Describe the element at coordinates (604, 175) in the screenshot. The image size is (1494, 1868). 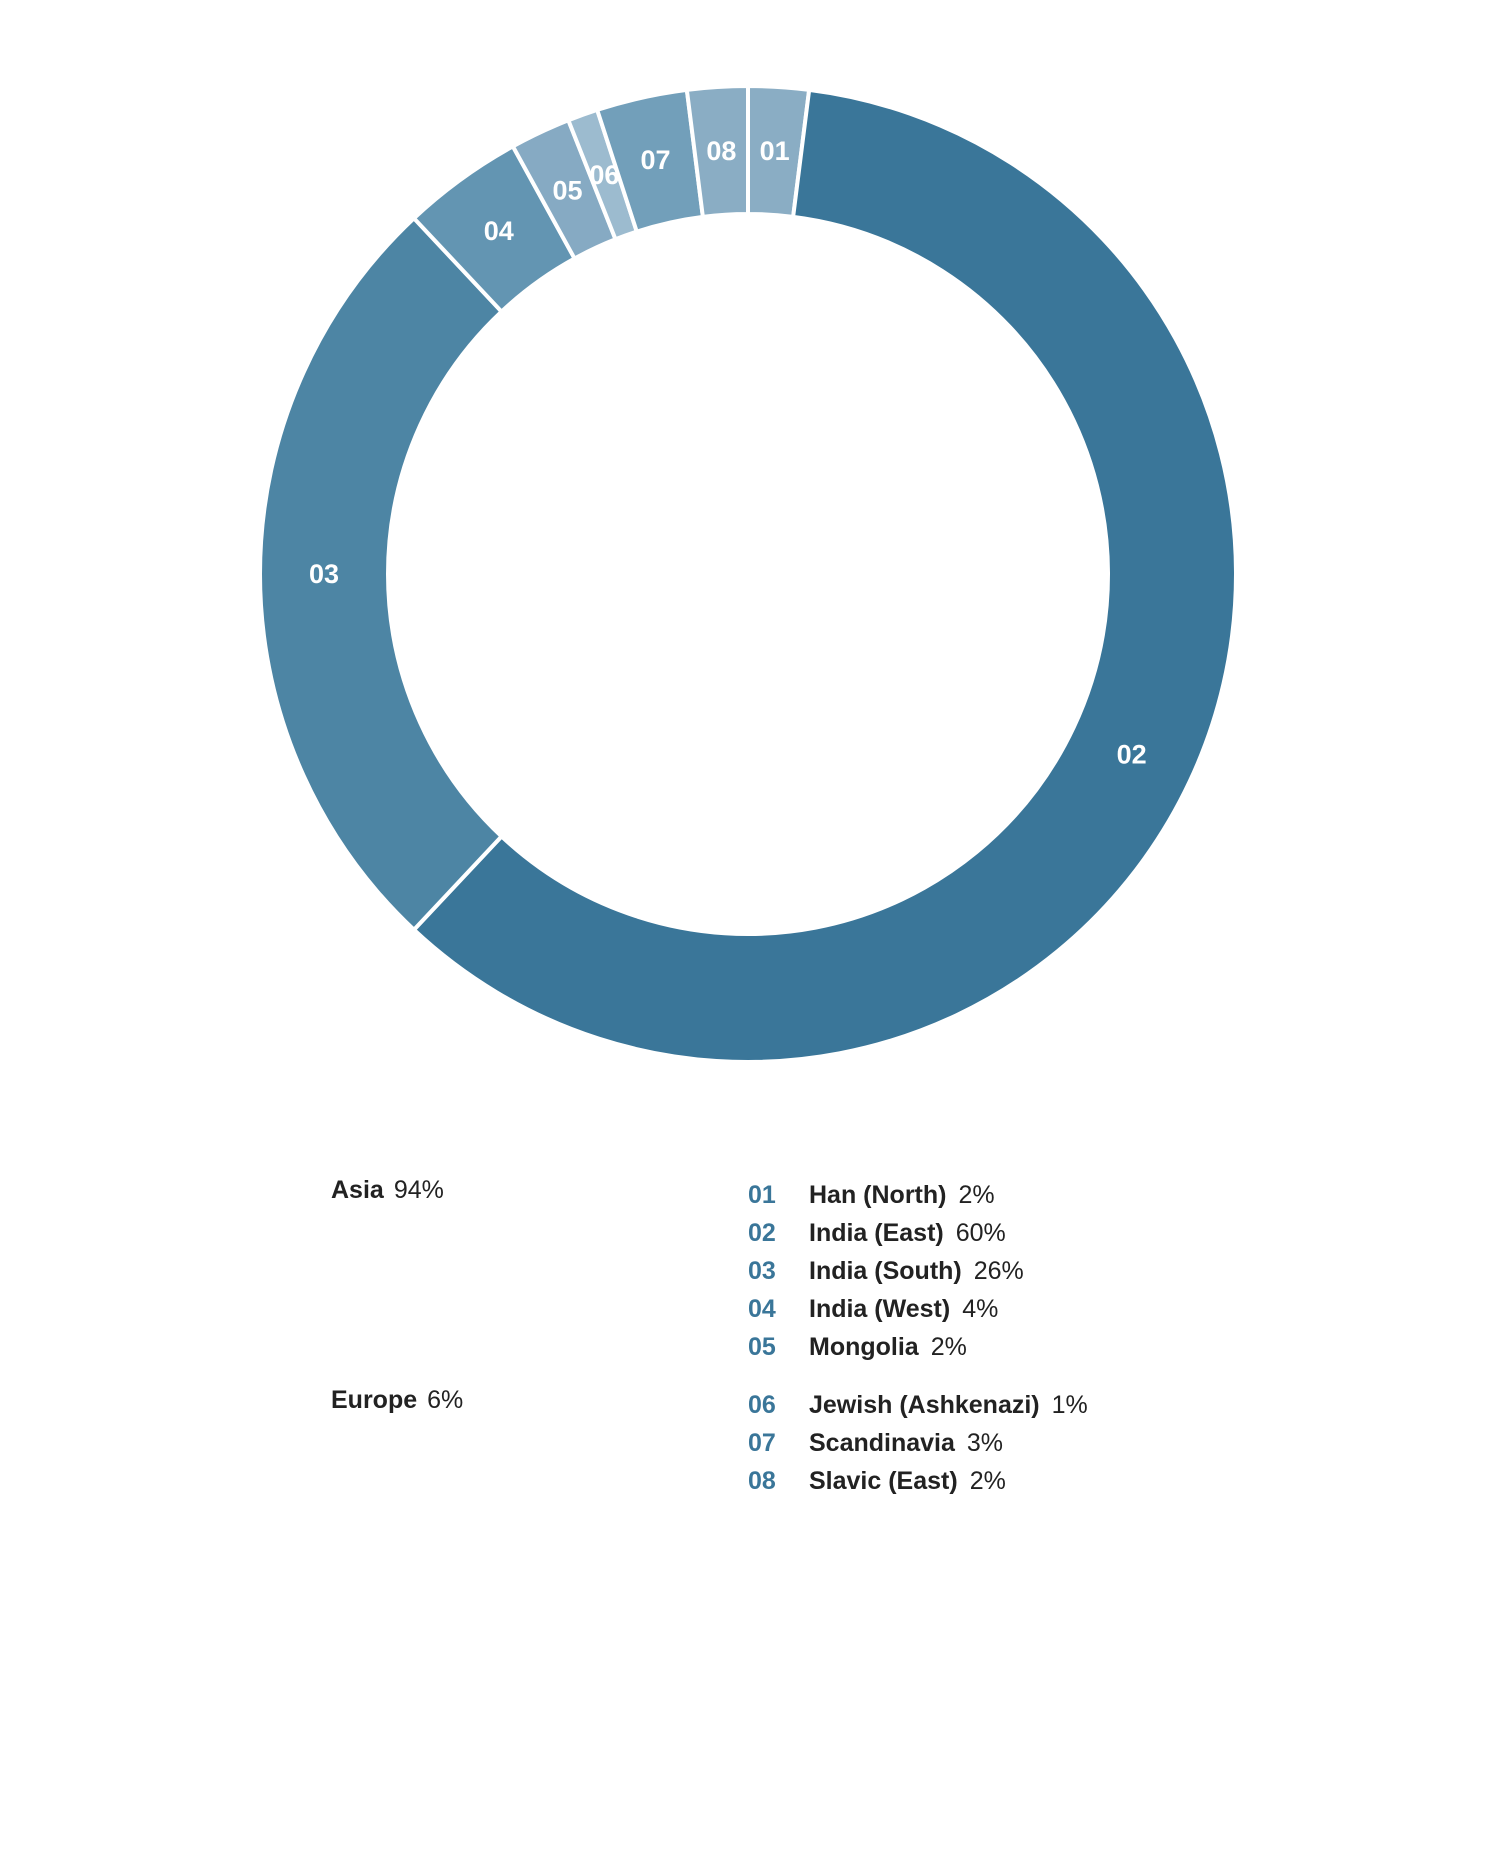
I see `slice-label-06: 06` at that location.